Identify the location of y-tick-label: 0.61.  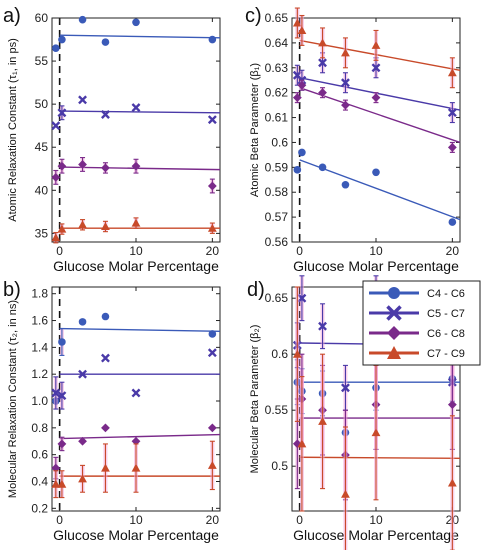
(277, 118).